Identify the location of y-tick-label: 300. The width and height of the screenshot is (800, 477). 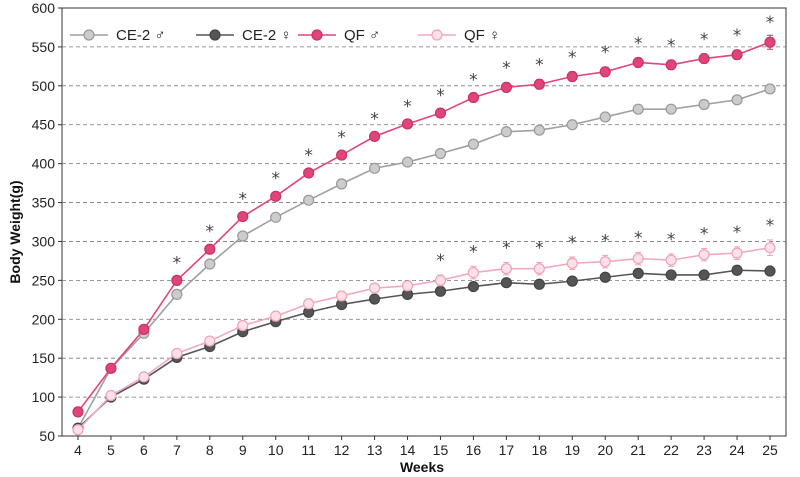
(44, 241).